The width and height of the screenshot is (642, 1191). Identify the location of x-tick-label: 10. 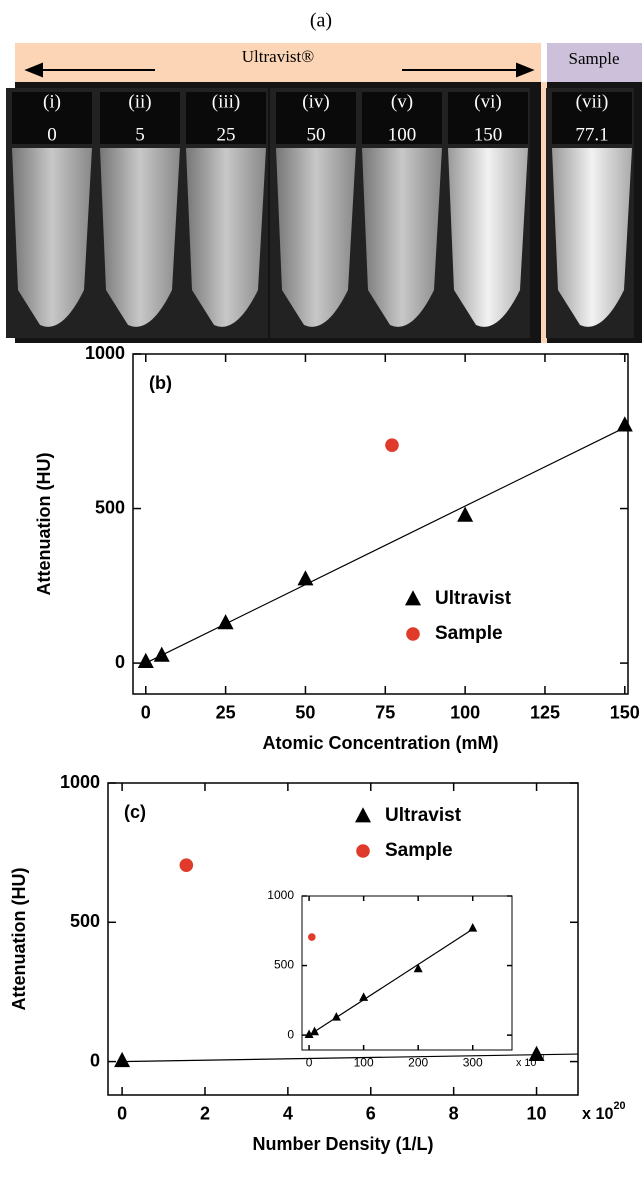
(537, 1114).